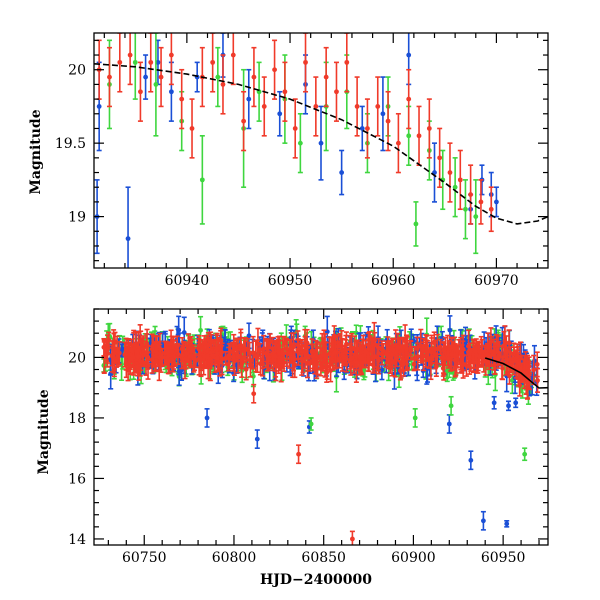  What do you see at coordinates (144, 558) in the screenshot?
I see `bottom-xtick-label: 60750` at bounding box center [144, 558].